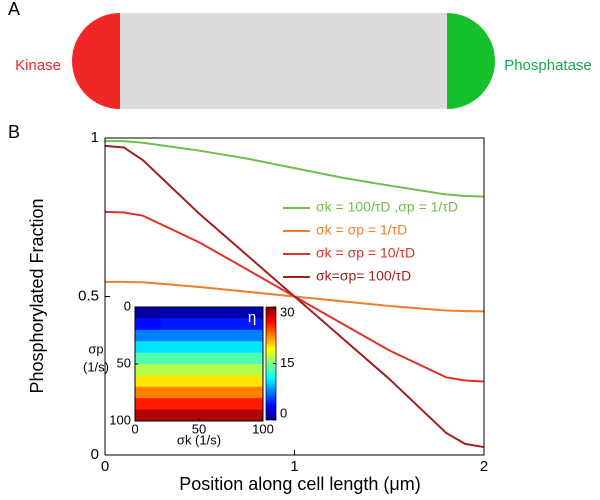 This screenshot has width=600, height=500. I want to click on legend-label: σk = σp = 1/τD, so click(361, 230).